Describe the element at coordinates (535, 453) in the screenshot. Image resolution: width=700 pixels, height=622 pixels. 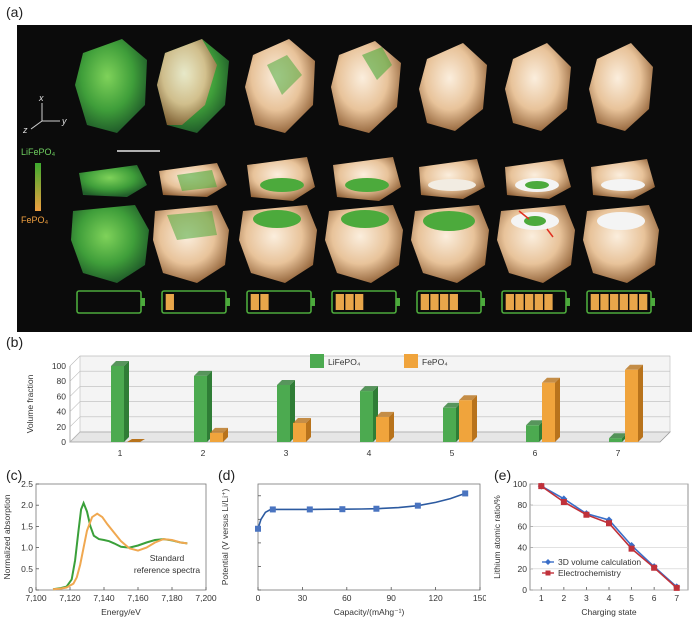
I see `chart-b-x-tick-label: 6` at that location.